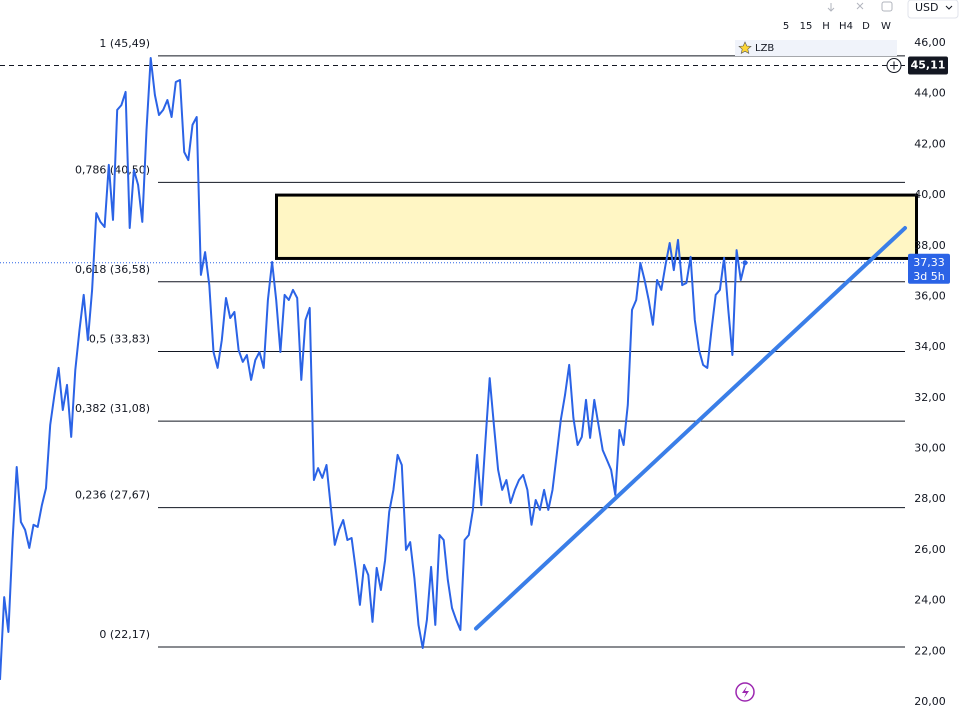 The image size is (961, 708). What do you see at coordinates (112, 269) in the screenshot?
I see `fib-label: 0,618 (36,58)` at bounding box center [112, 269].